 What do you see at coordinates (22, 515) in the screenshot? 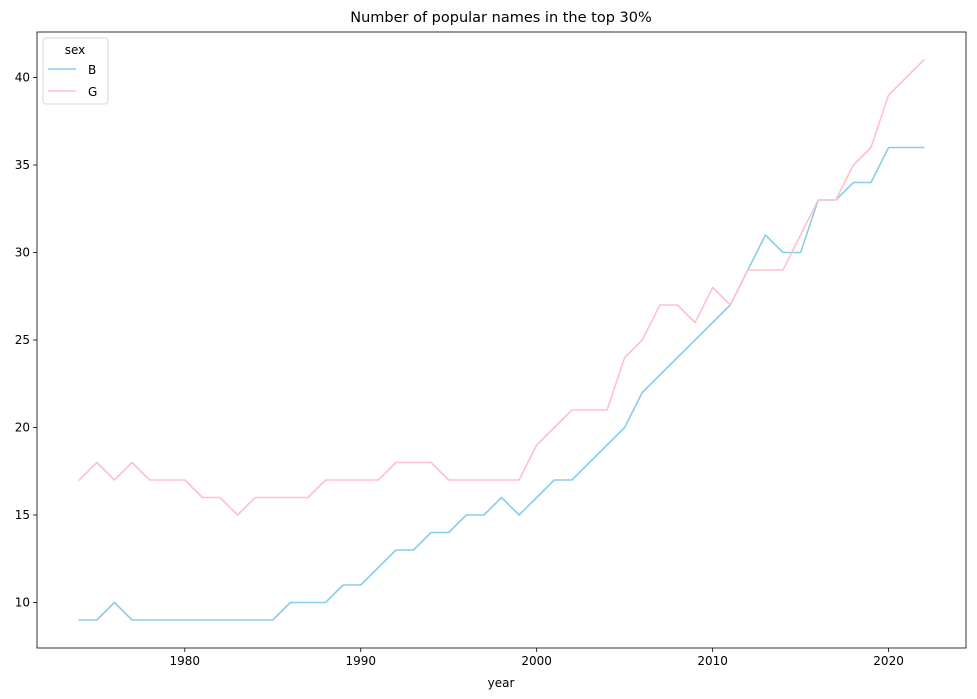
I see `y-tick-label: 15` at bounding box center [22, 515].